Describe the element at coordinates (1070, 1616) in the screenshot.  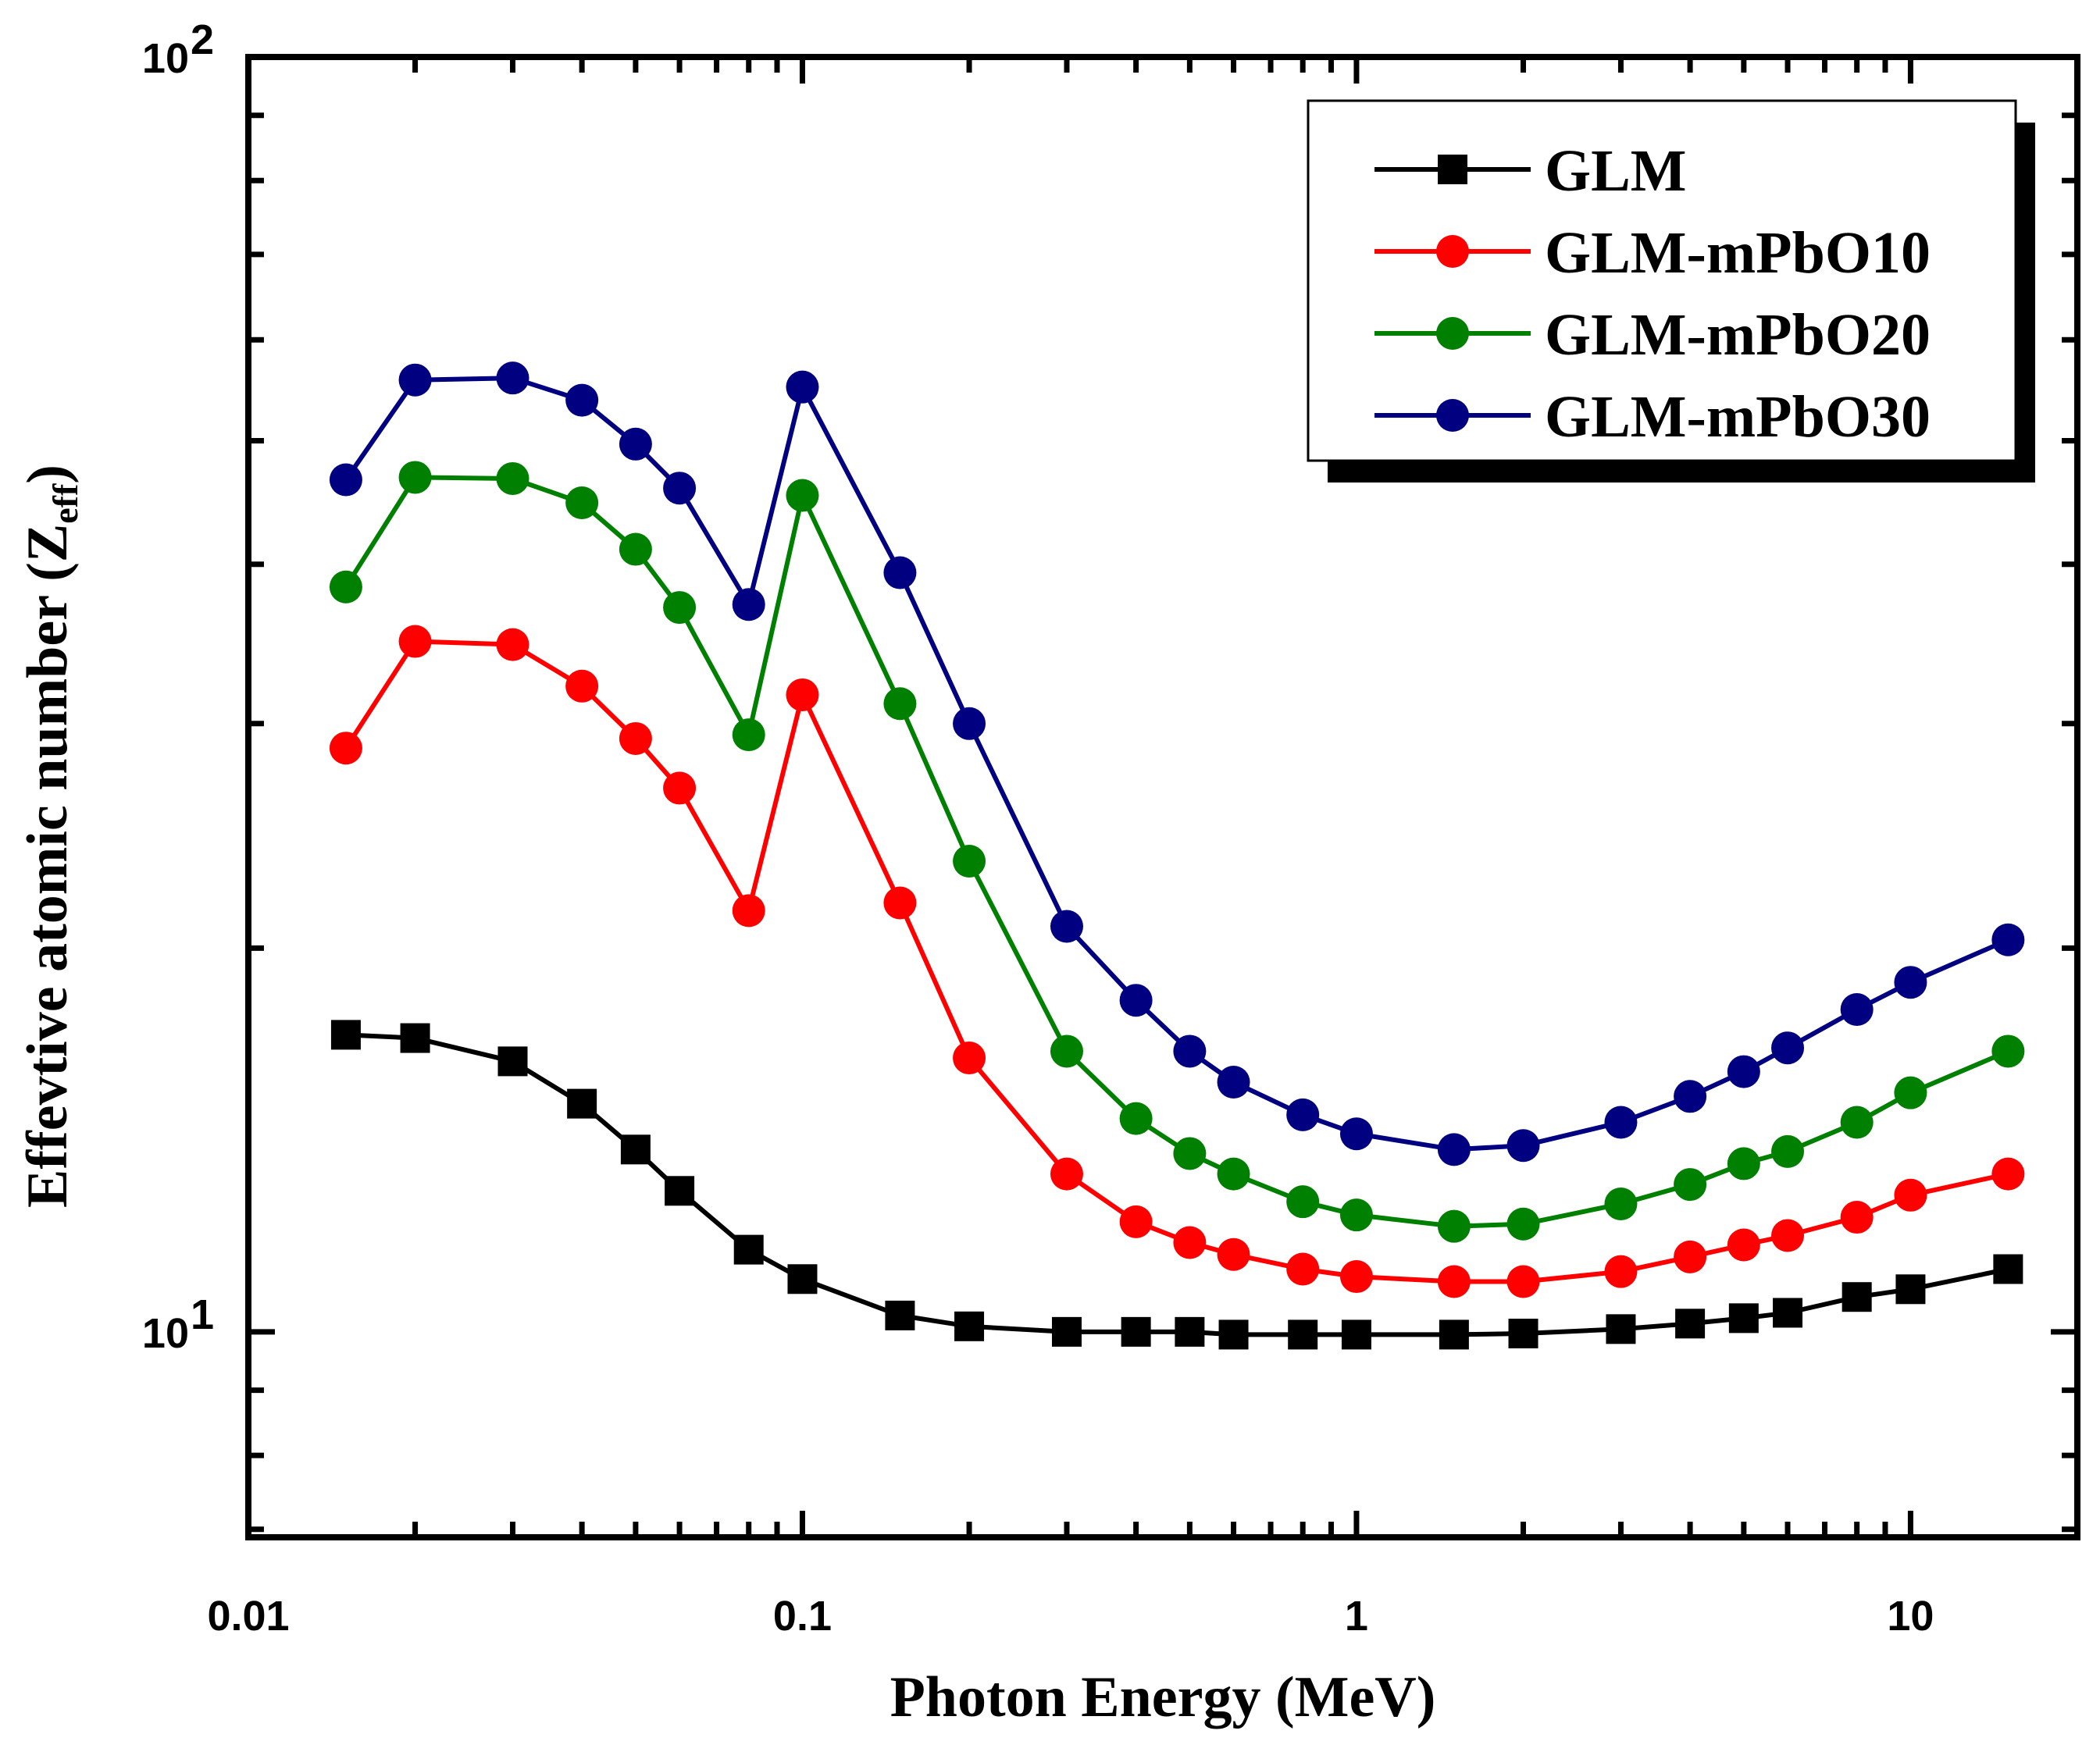
I see `x-tick-labels: 0.01 0.1 1 10` at that location.